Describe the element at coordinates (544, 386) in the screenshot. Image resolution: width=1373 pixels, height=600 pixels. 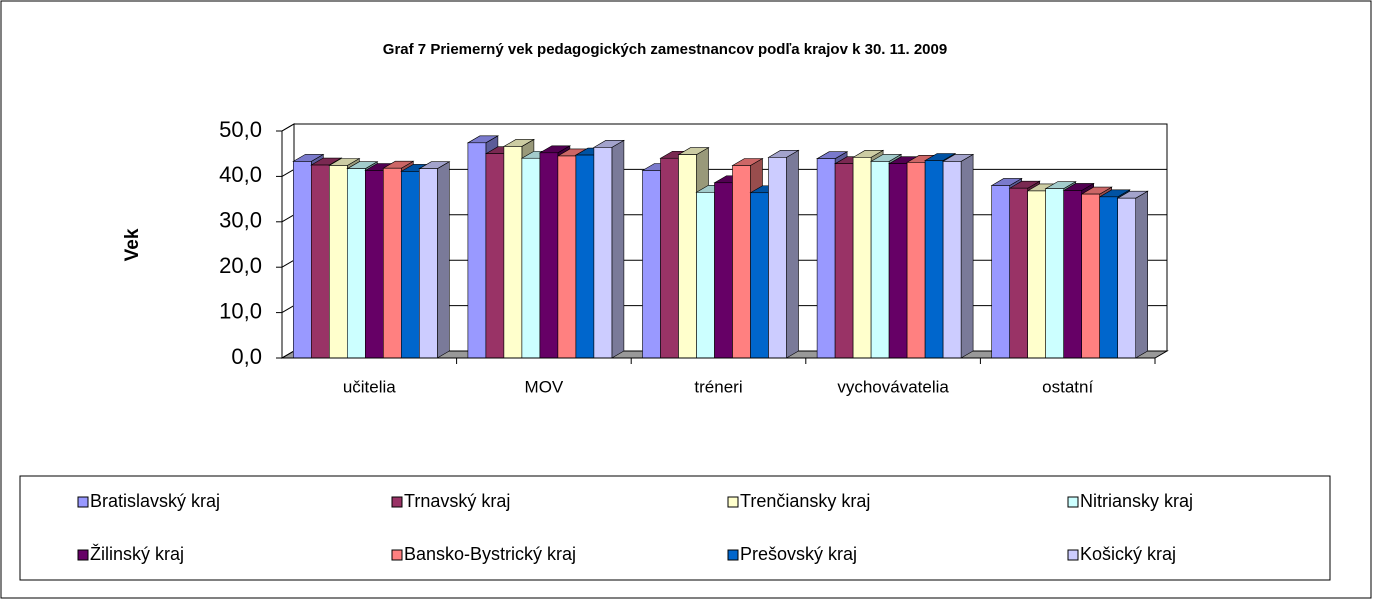
I see `x-tick-label: MOV` at that location.